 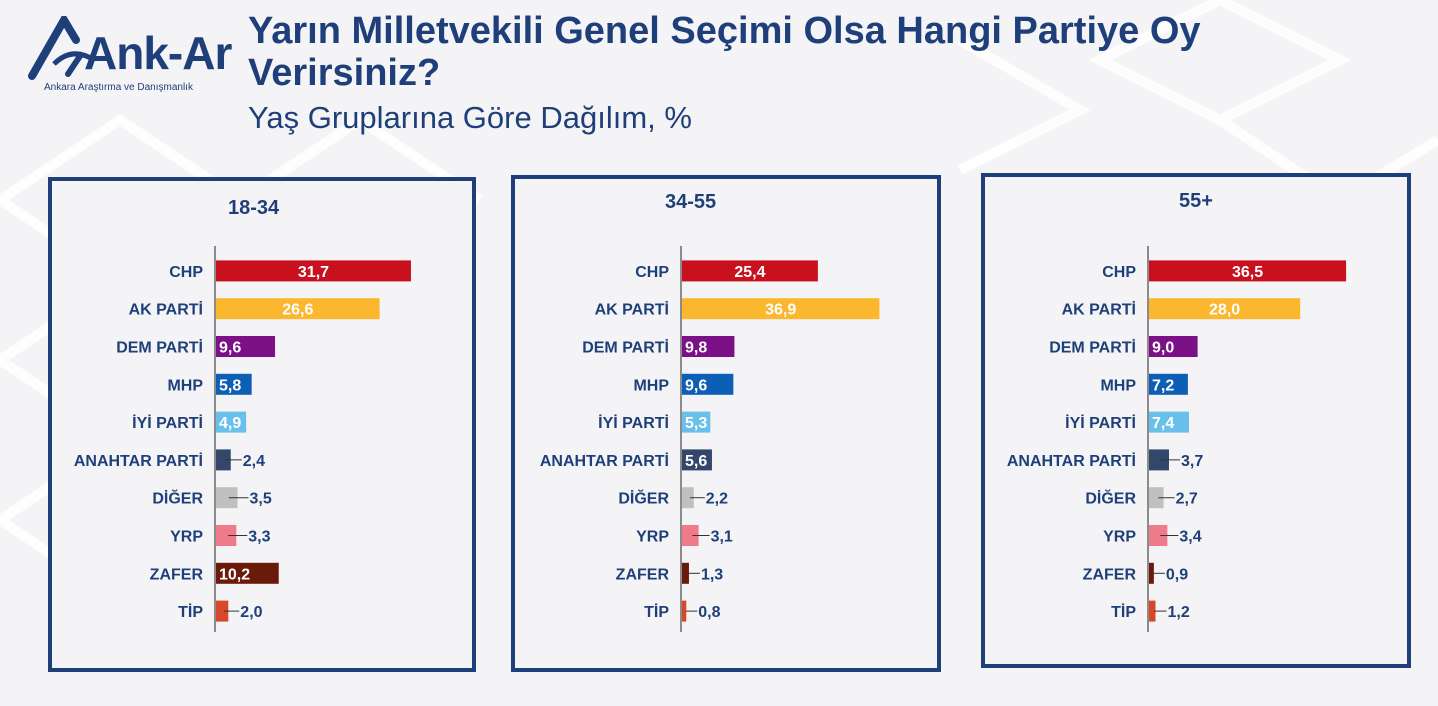 What do you see at coordinates (230, 348) in the screenshot?
I see `data-label-dem-parti: 9,6` at bounding box center [230, 348].